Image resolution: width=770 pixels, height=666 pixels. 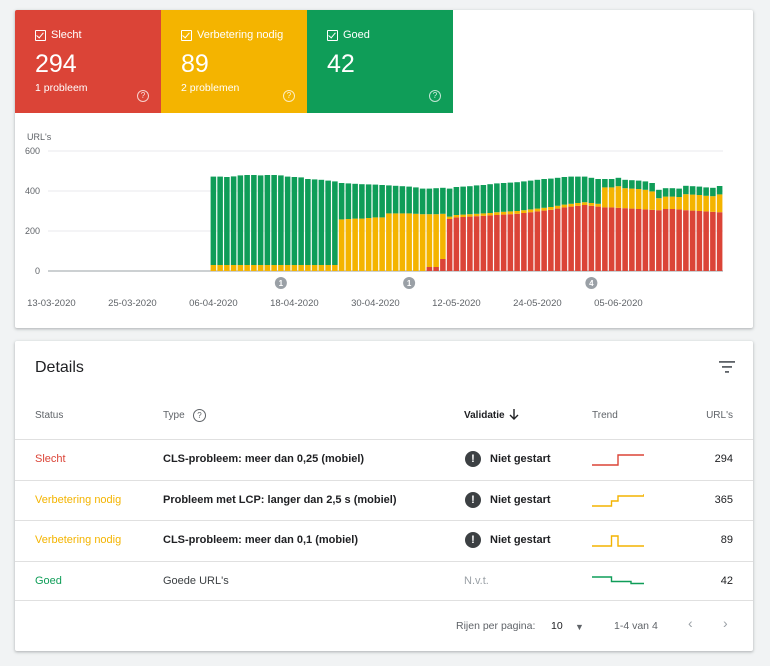 I want to click on summary-tile-1: Verbetering nodig 89 2 problemen?, so click(x=234, y=61).